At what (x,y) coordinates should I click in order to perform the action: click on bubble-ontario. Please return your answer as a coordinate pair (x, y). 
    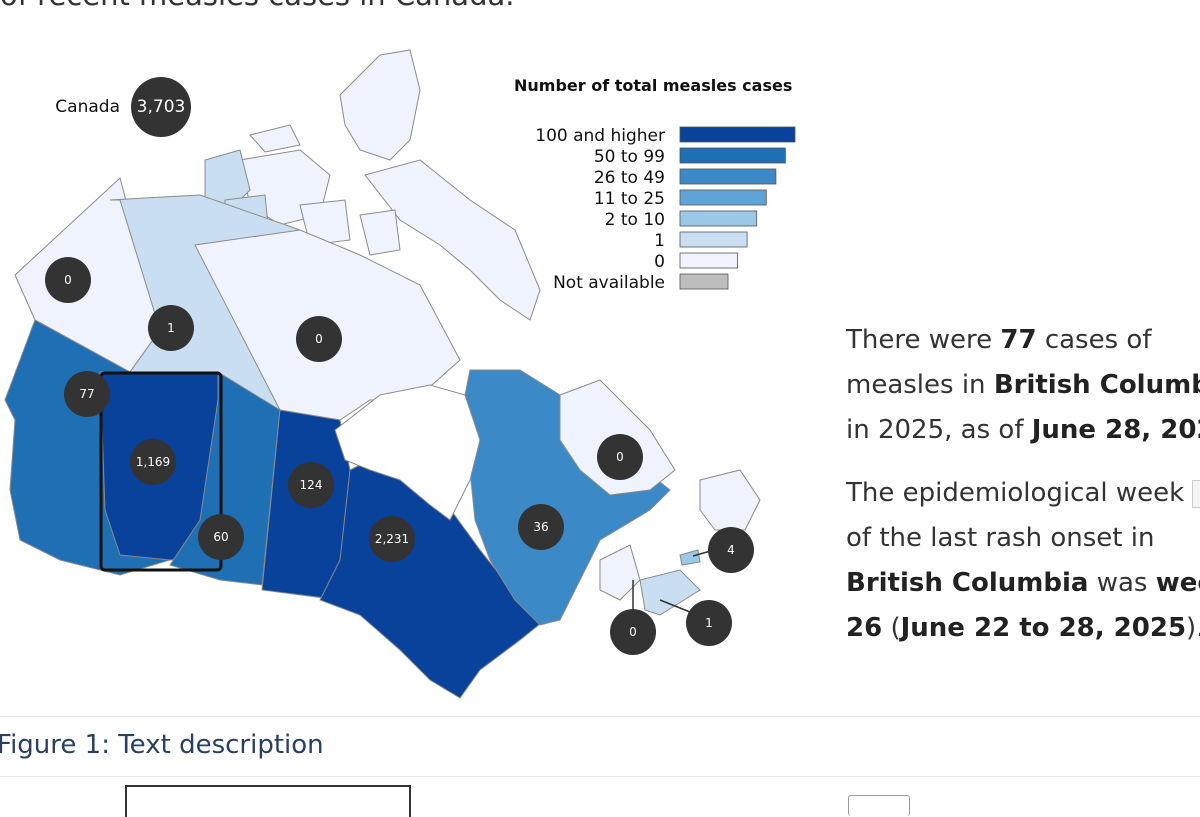
    Looking at the image, I should click on (392, 539).